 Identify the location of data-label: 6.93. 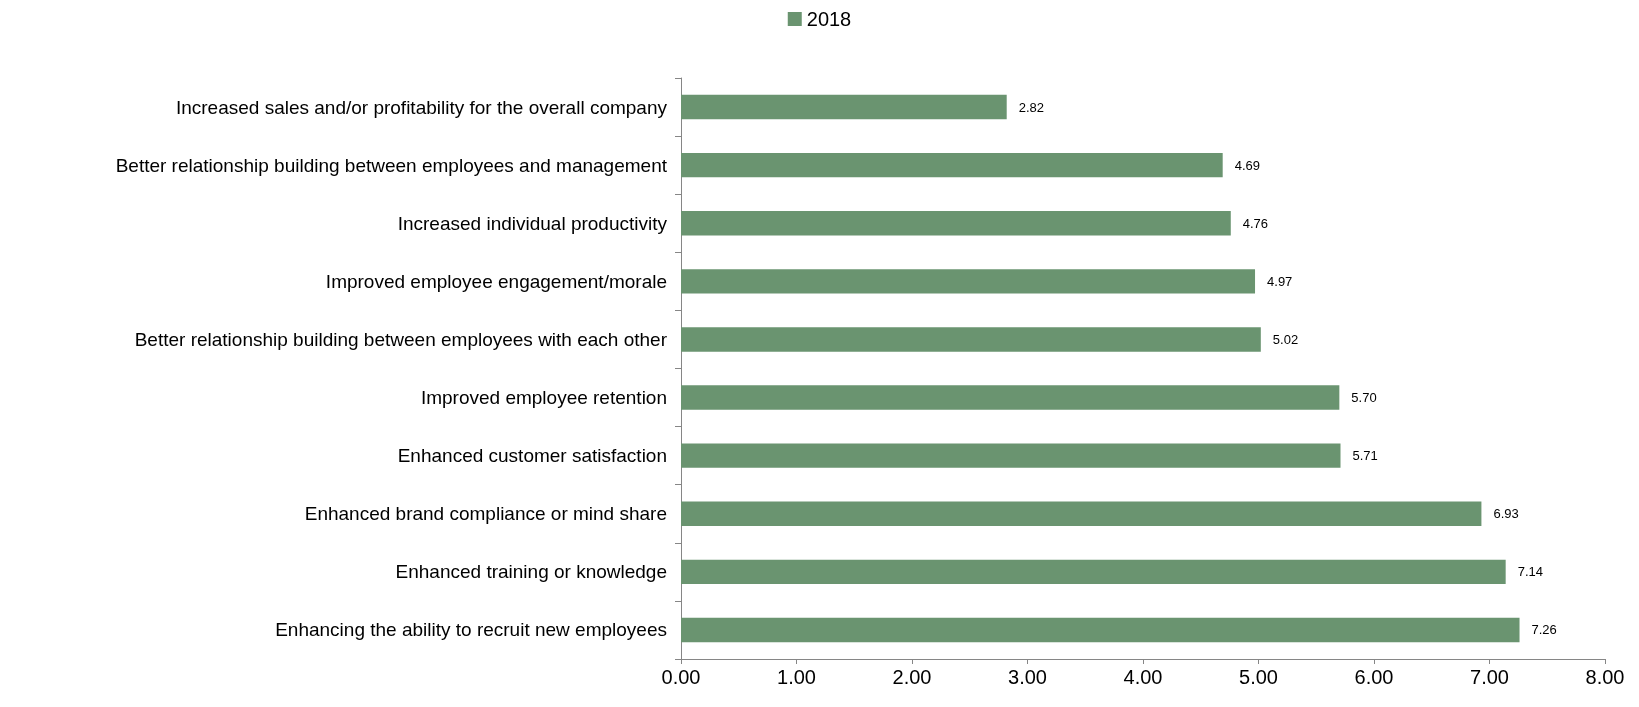
(1506, 514).